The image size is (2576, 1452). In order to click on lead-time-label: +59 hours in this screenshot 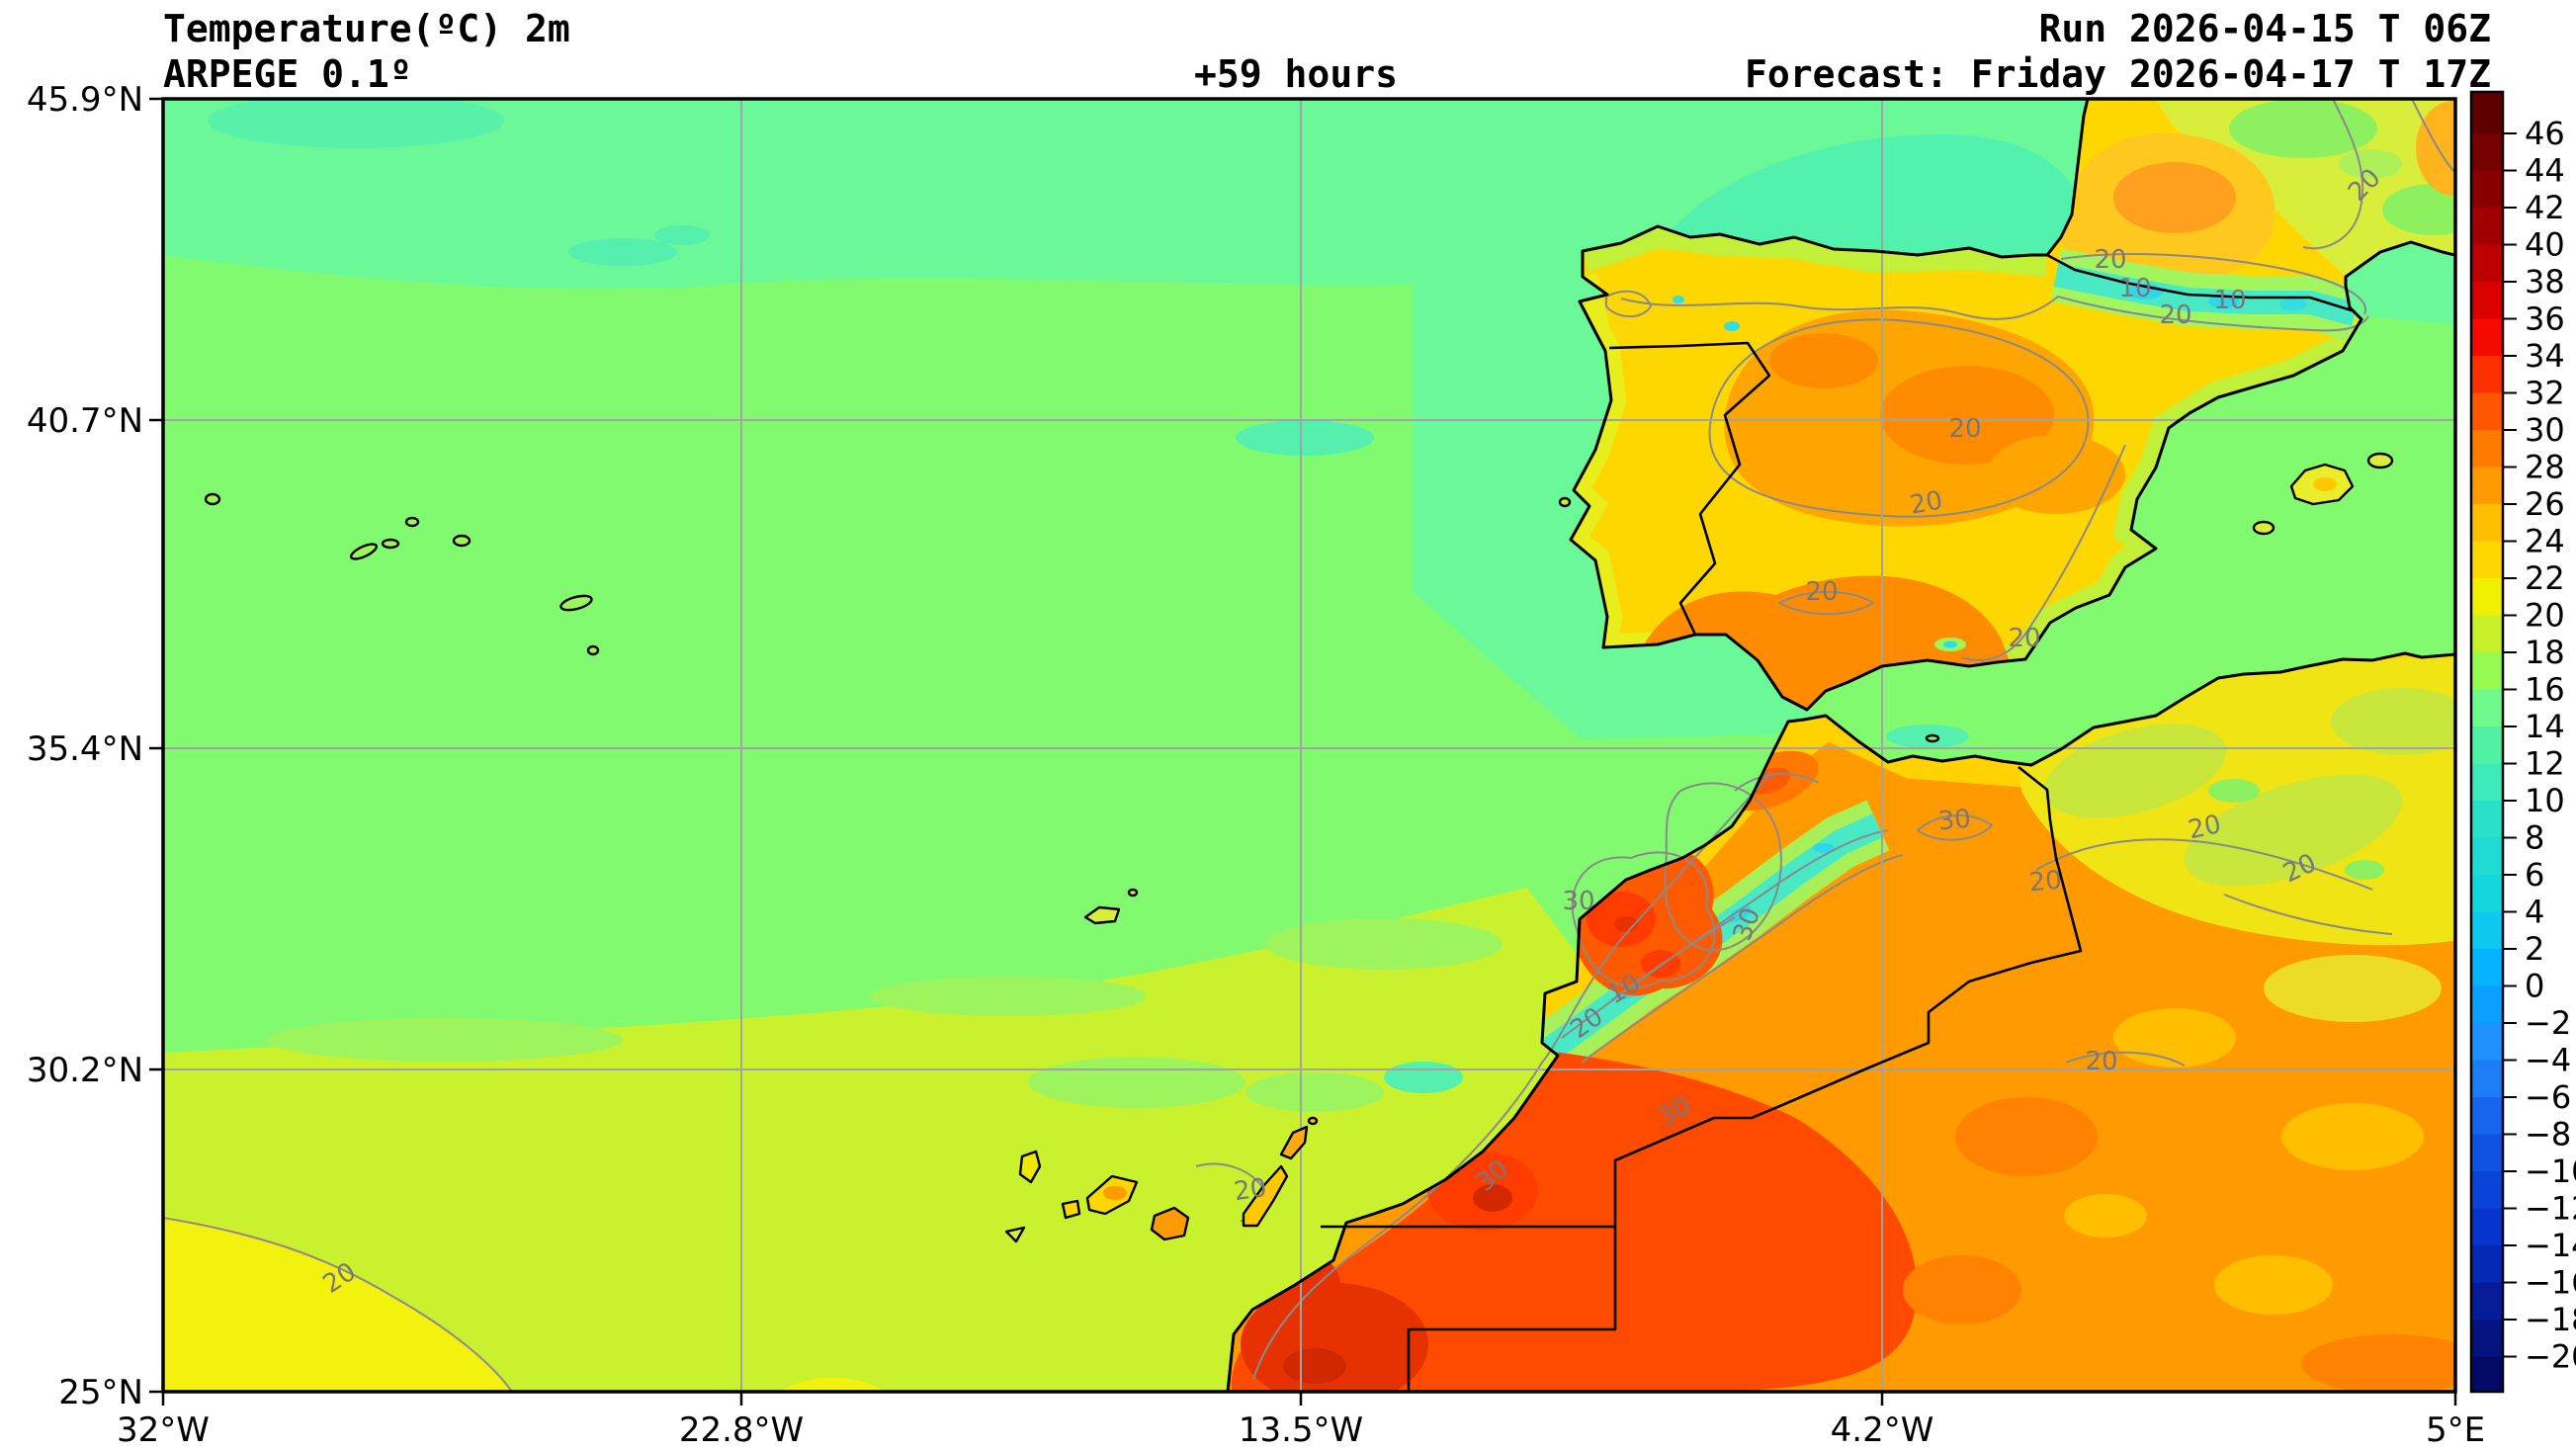, I will do `click(1296, 74)`.